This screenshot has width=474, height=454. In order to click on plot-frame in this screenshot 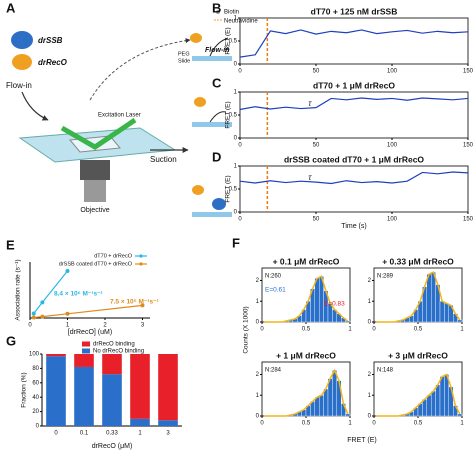, I will do `click(354, 41)`.